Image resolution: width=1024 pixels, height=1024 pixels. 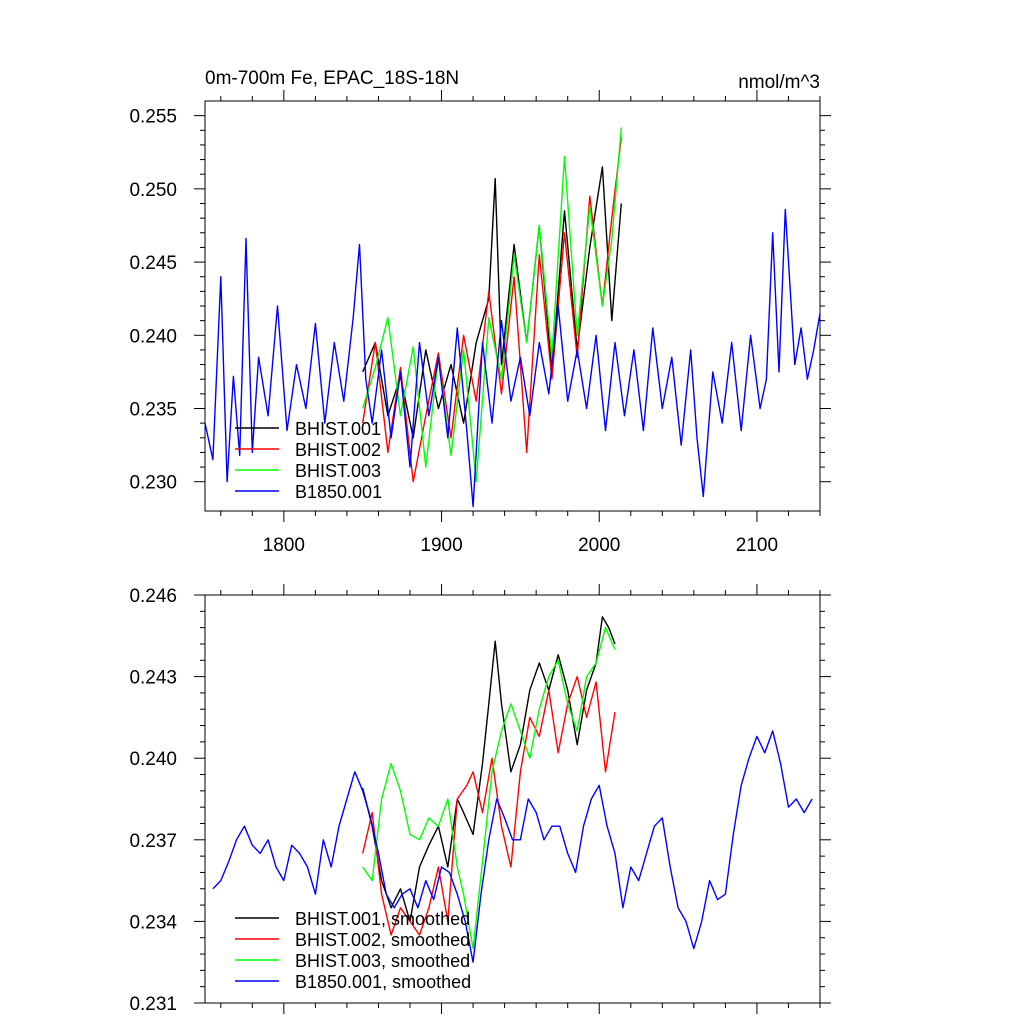 What do you see at coordinates (284, 545) in the screenshot?
I see `x-tick-label: 1800` at bounding box center [284, 545].